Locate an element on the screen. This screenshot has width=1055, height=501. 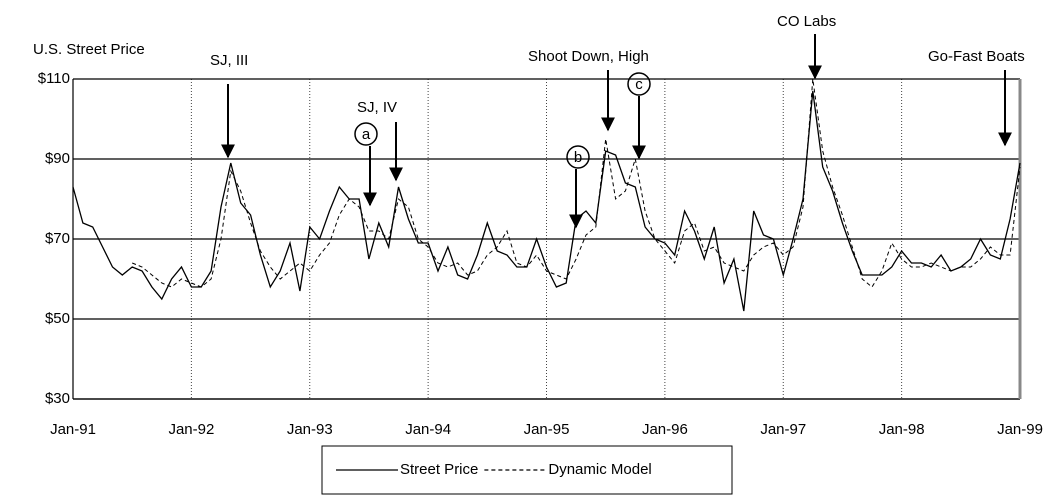
y-tick-label: $30 is located at coordinates (57, 398).